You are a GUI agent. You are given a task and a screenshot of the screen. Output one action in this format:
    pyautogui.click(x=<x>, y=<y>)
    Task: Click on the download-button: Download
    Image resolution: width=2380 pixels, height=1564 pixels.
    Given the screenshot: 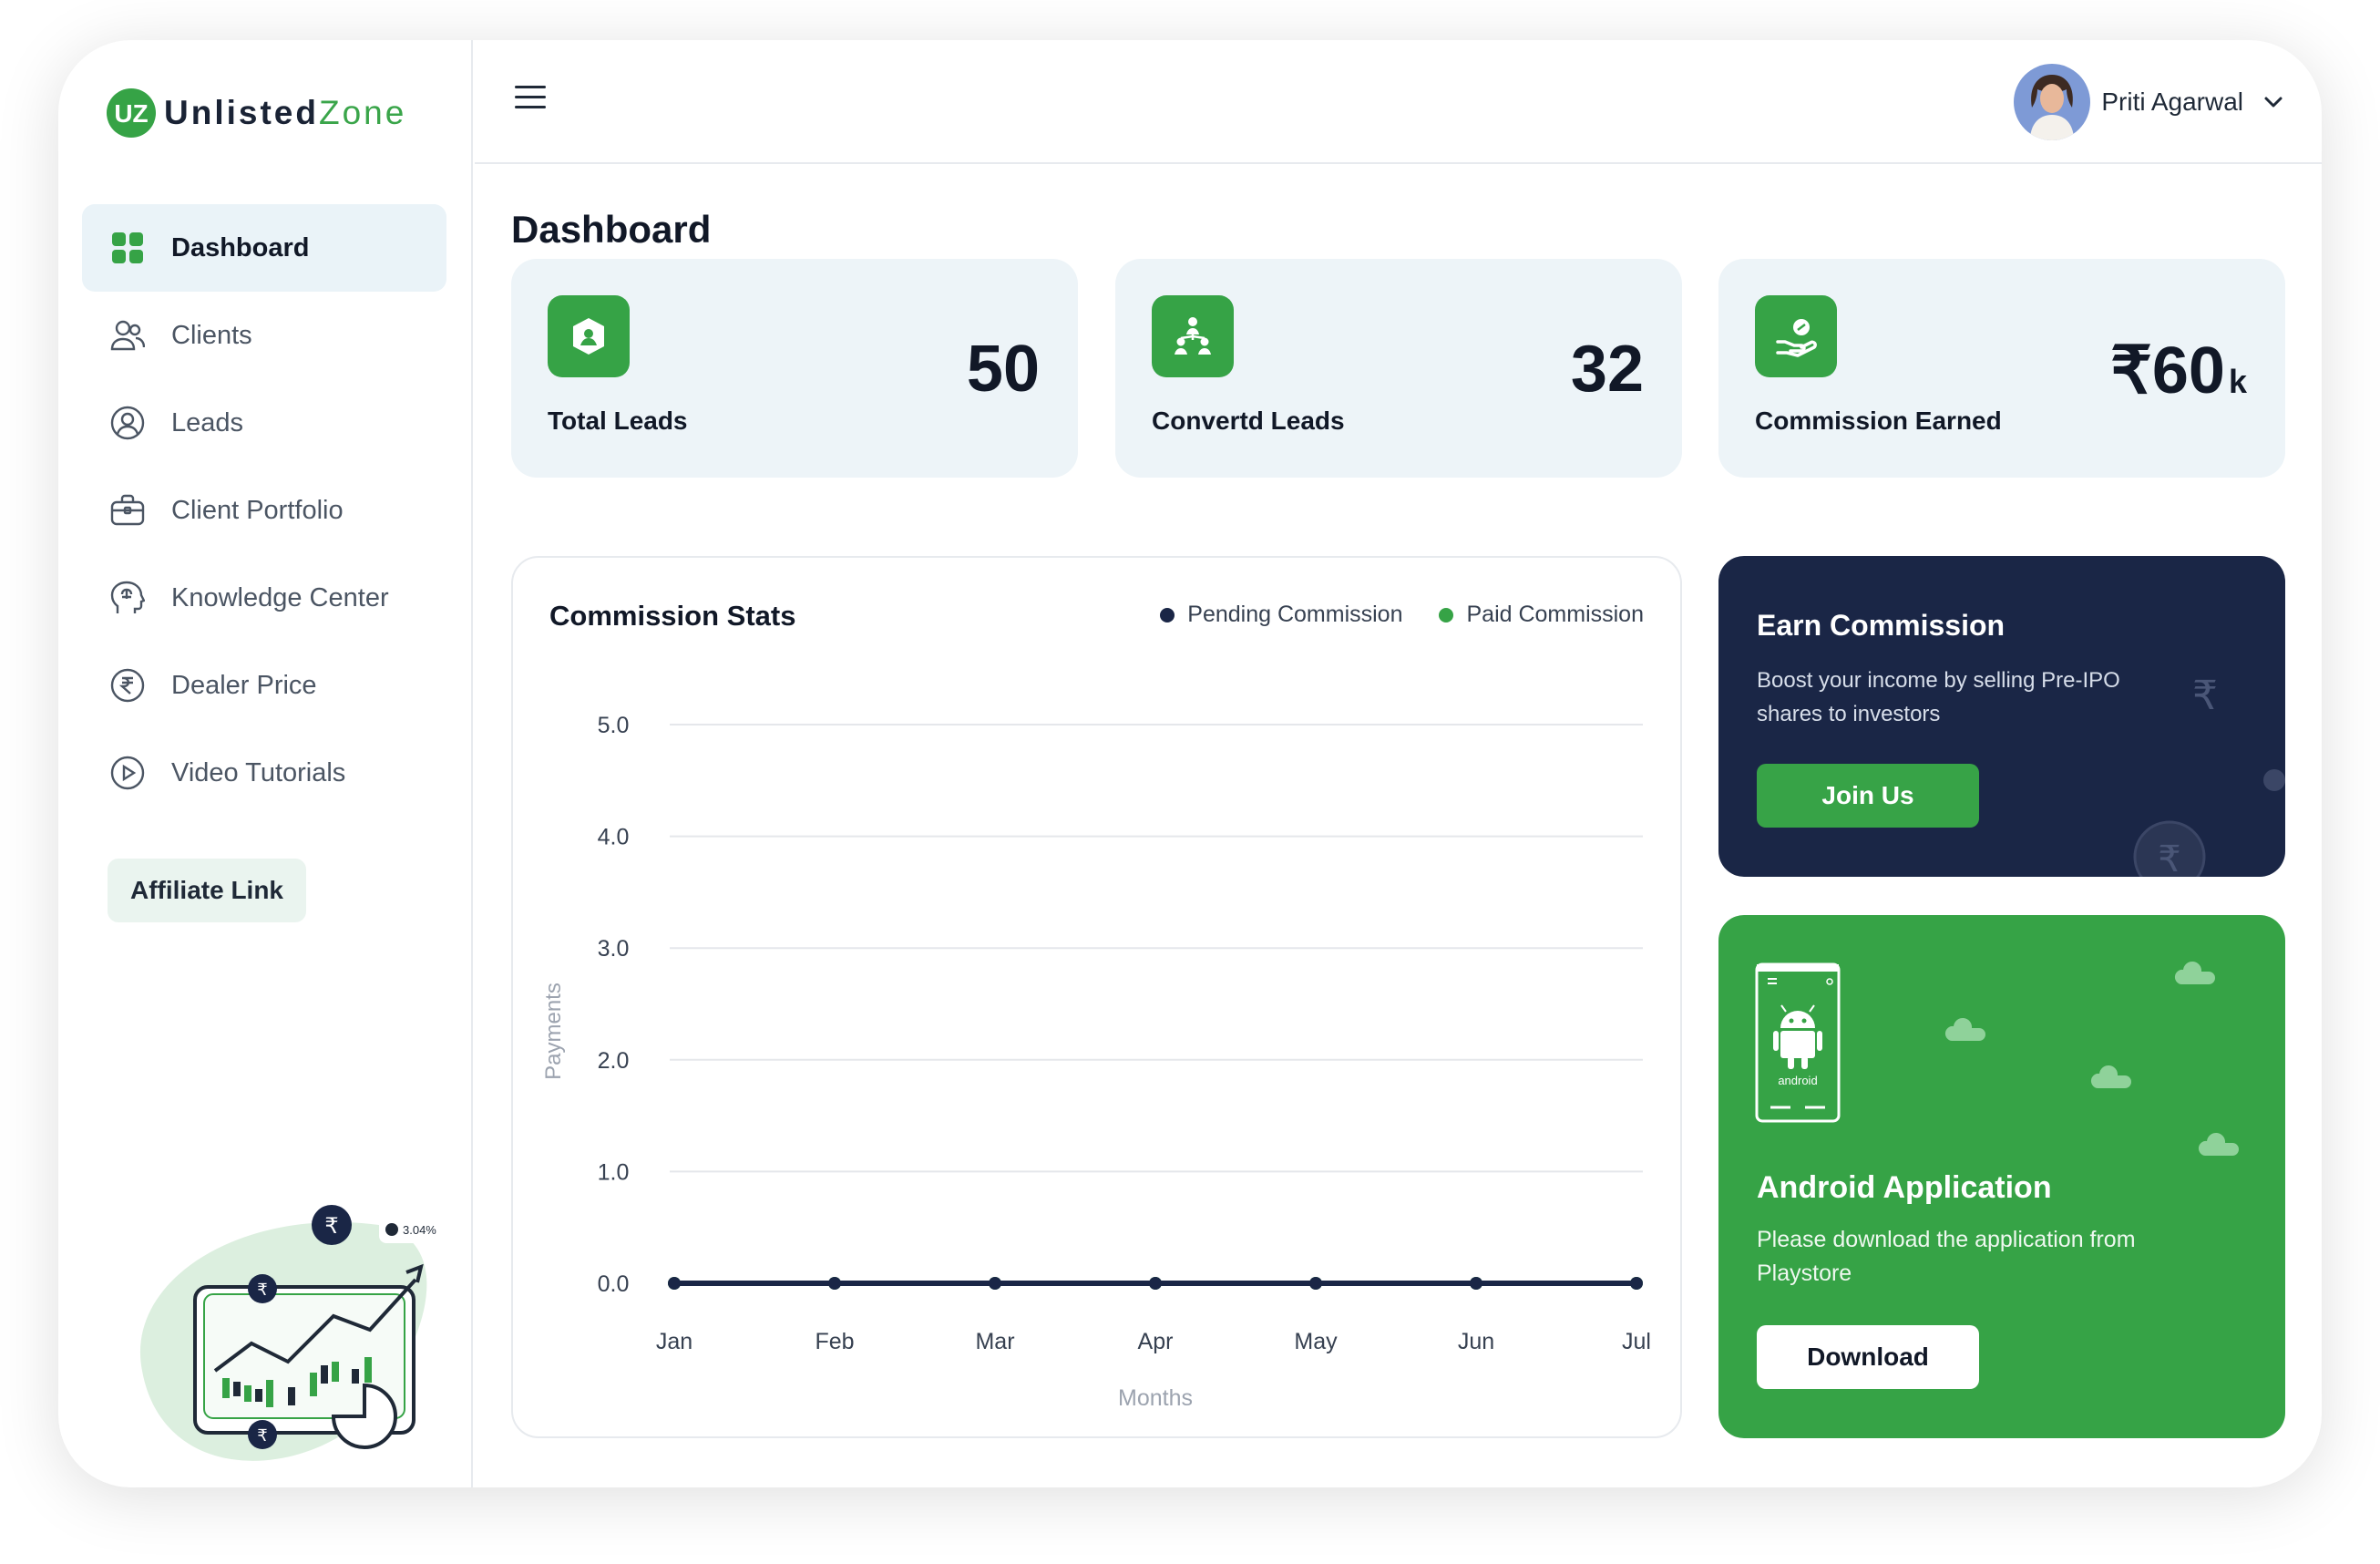 What is the action you would take?
    pyautogui.click(x=1868, y=1357)
    